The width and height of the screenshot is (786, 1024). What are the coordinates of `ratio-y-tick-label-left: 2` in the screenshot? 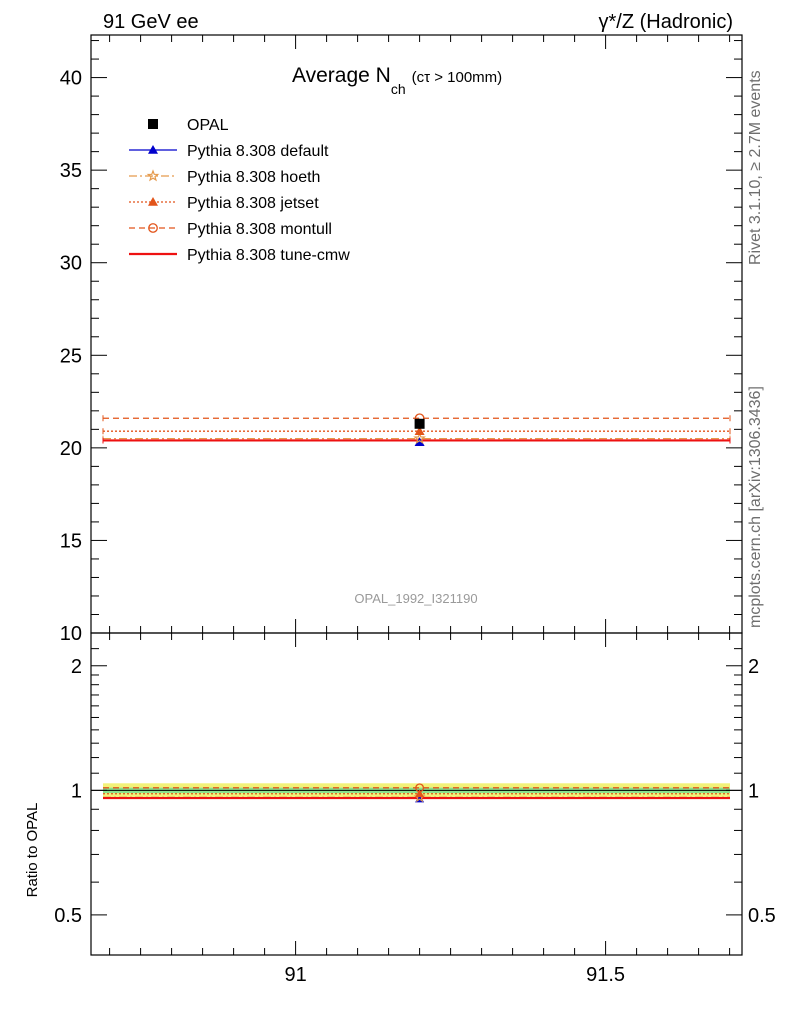 It's located at (76, 667).